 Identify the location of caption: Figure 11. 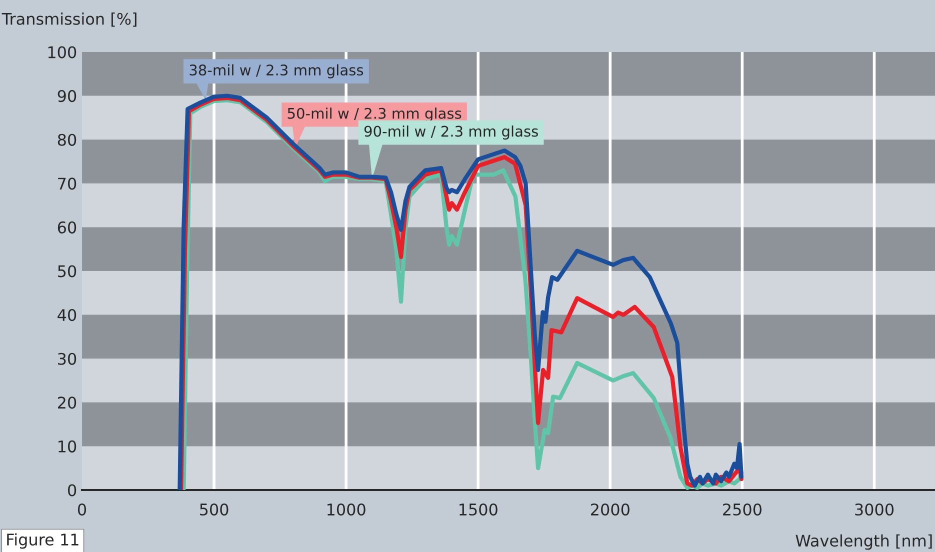
(42, 541).